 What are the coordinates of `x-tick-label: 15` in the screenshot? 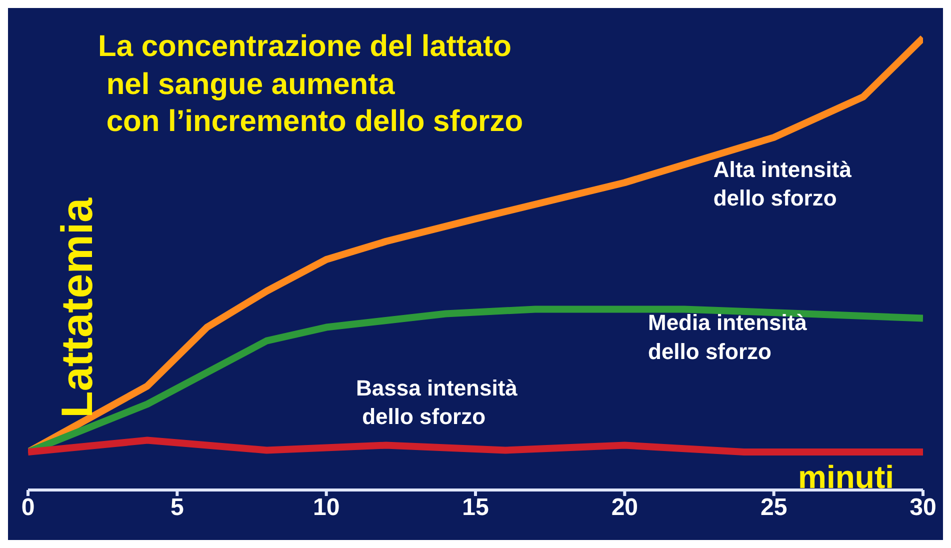 It's located at (475, 508).